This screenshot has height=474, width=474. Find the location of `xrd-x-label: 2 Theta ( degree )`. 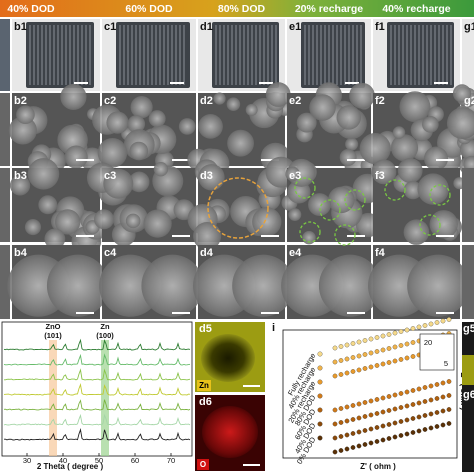

xrd-x-label: 2 Theta ( degree ) is located at coordinates (70, 466).